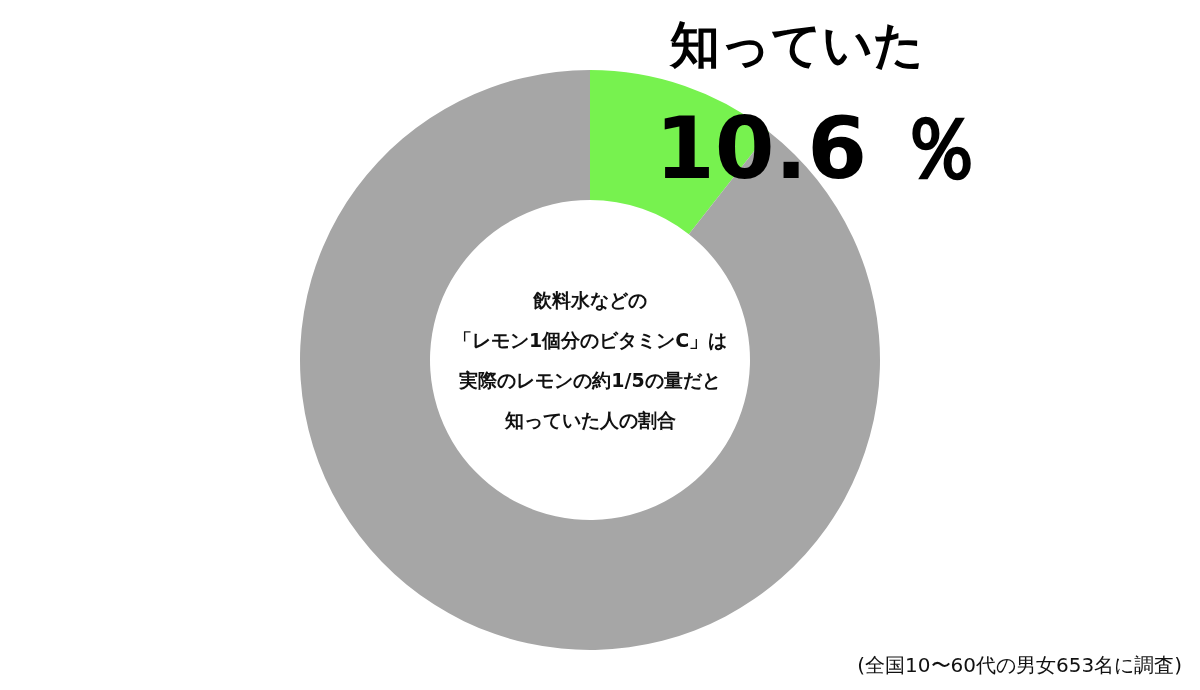 This screenshot has width=1200, height=690. I want to click on text: 飲料水などの「レモン1個分のビタミンC」は実際のレモンの約1/5の量だと知っていた人の割合, so click(590, 360).